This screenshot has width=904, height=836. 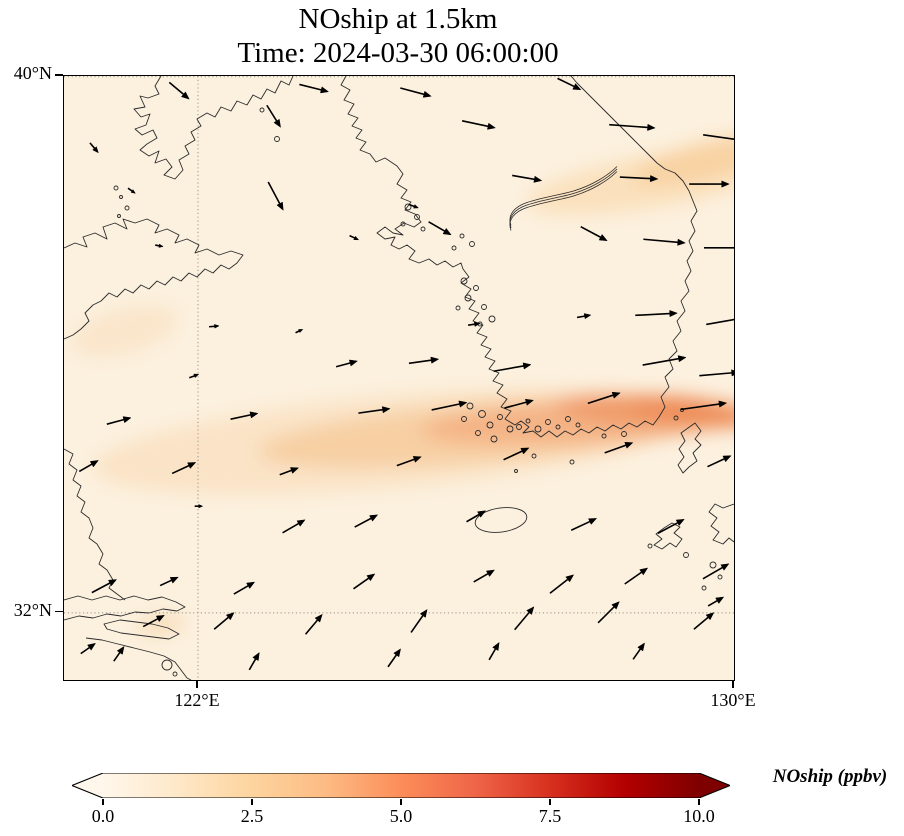 I want to click on coastline-shandong, so click(x=154, y=279).